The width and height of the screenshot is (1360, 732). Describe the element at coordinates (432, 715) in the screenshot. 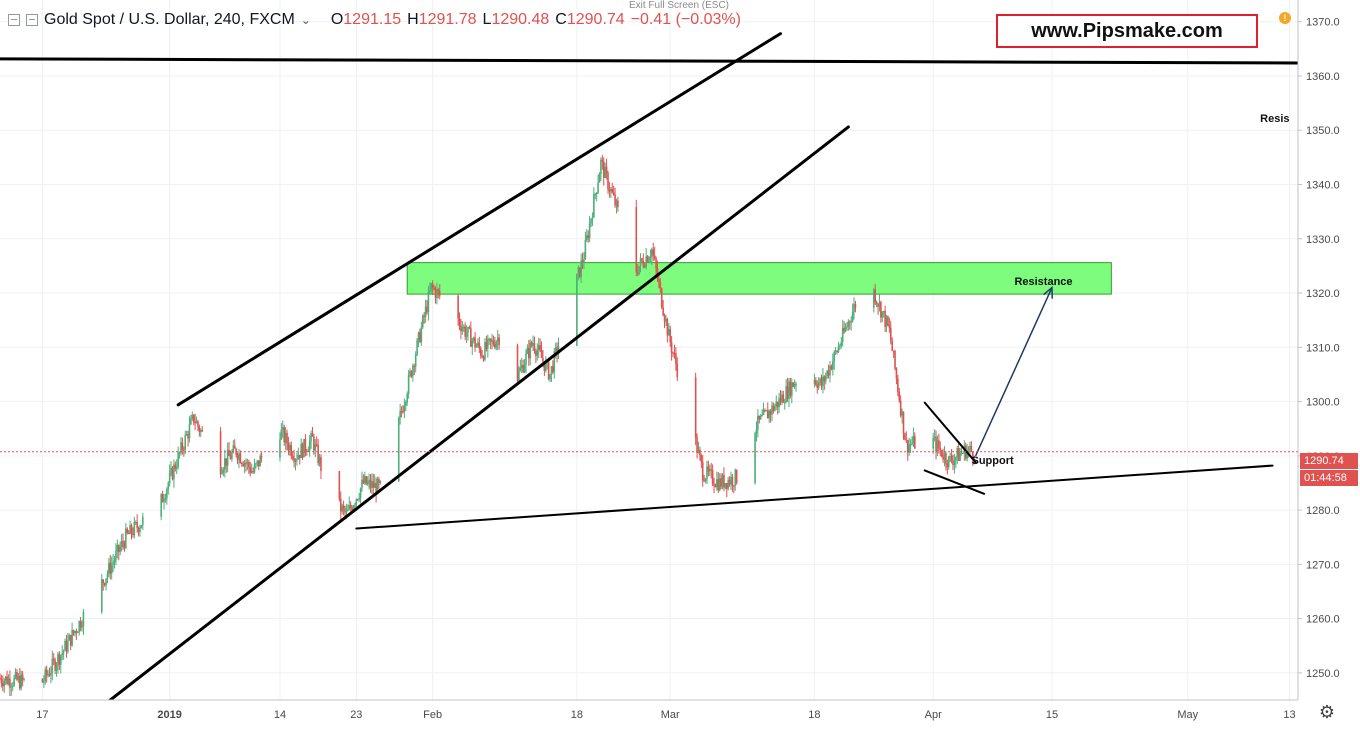

I see `x-tick-label: Feb` at that location.